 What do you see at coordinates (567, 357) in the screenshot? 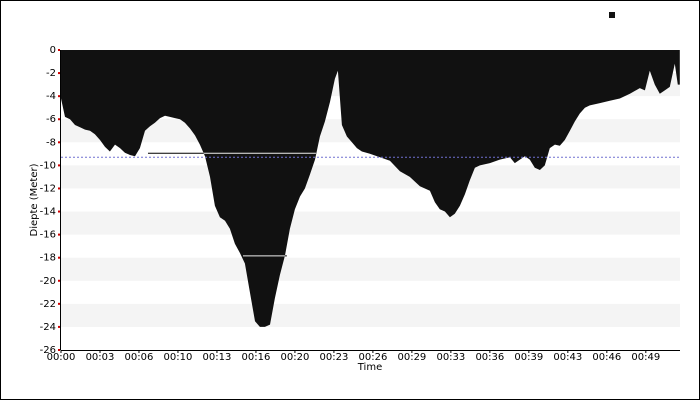
I see `x-tick-label: 00:43` at bounding box center [567, 357].